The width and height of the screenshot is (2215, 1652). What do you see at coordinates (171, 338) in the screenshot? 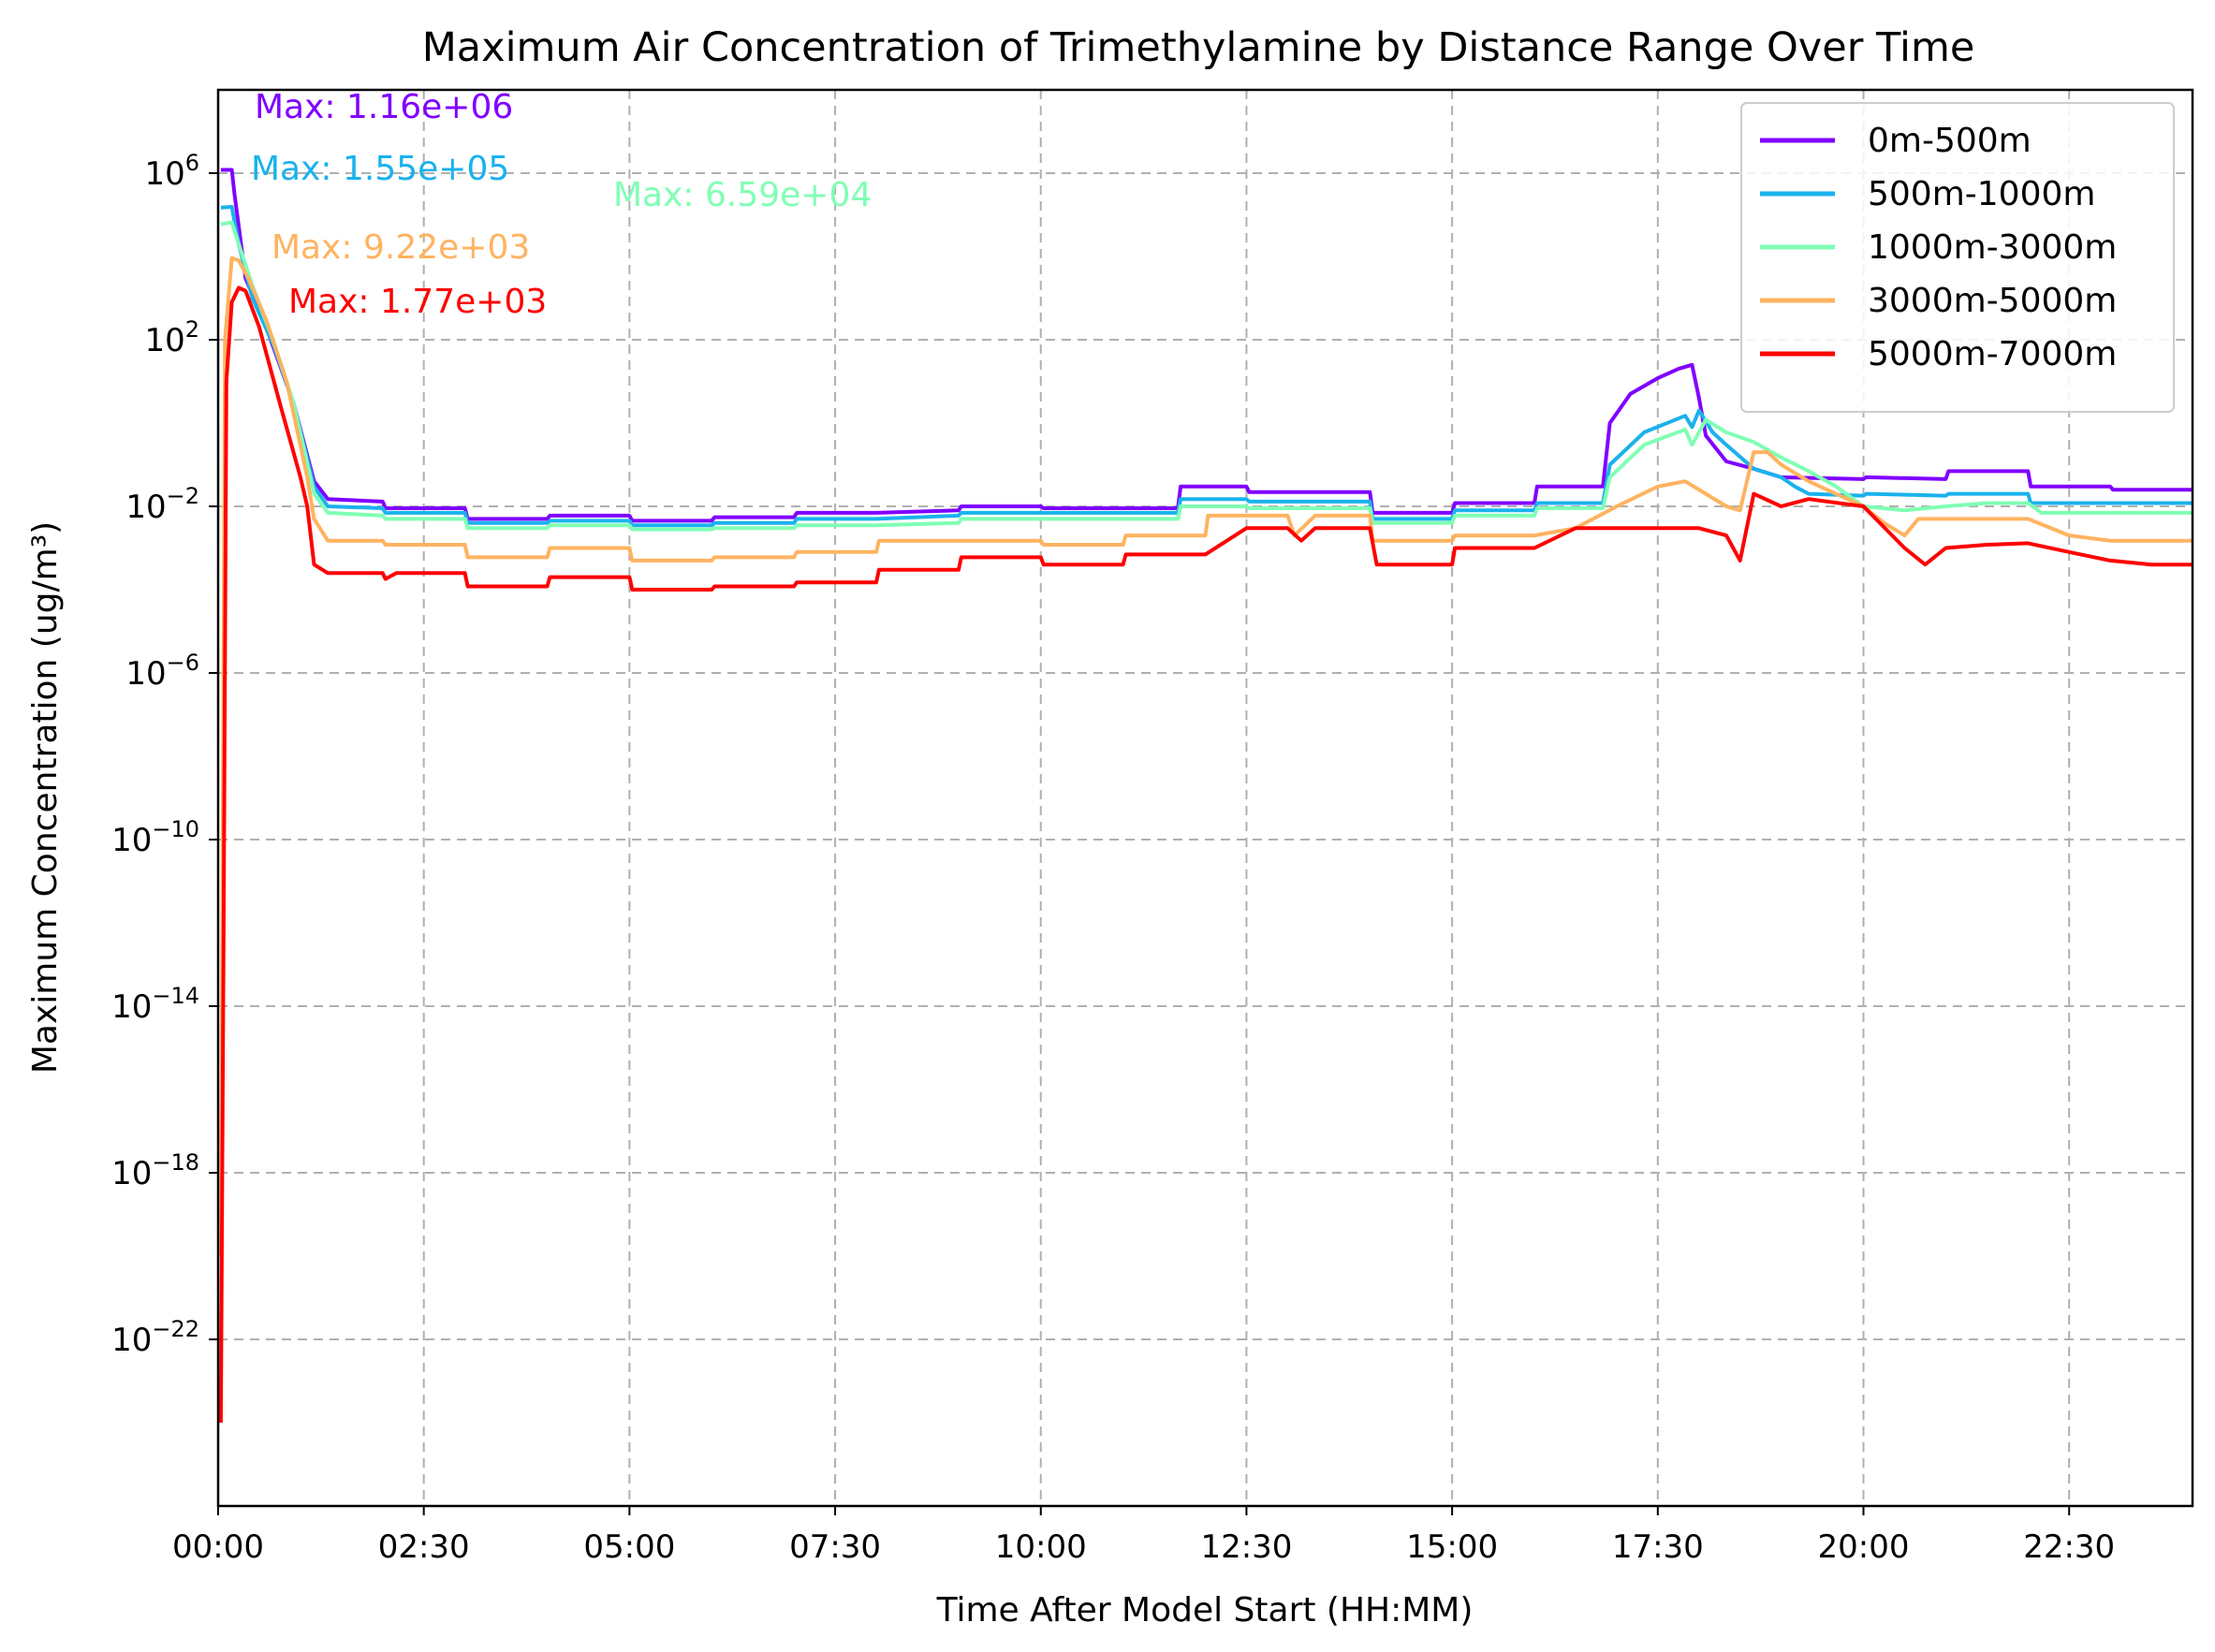
I see `y-tick-label: 10²` at bounding box center [171, 338].